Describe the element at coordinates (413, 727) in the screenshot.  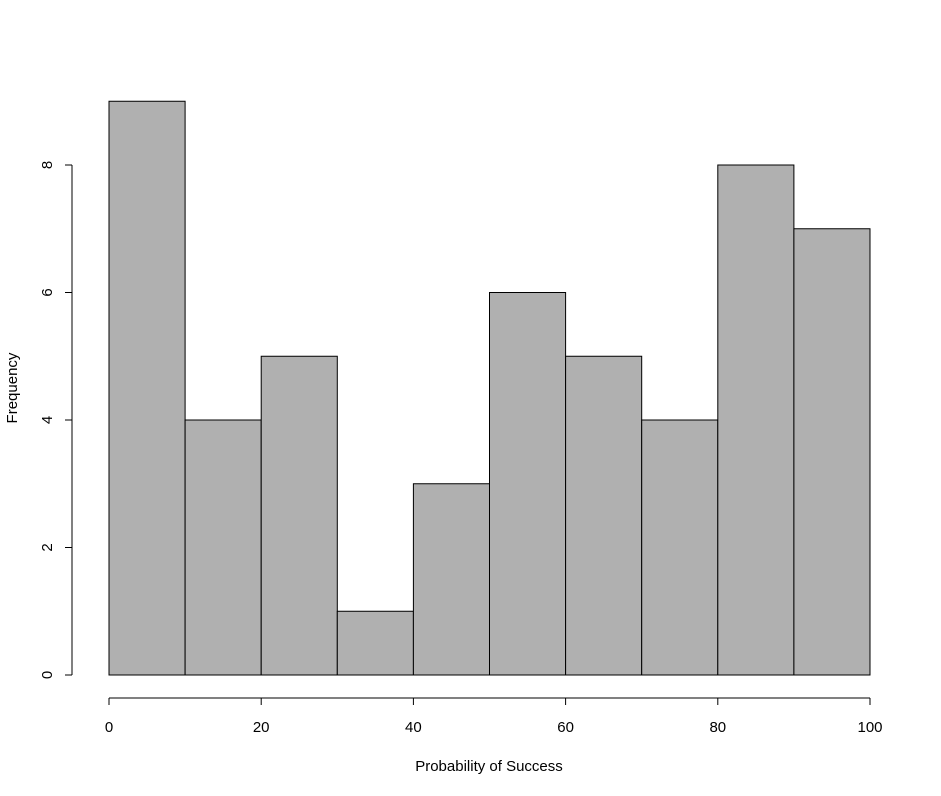
I see `x-tick-label: 40` at that location.